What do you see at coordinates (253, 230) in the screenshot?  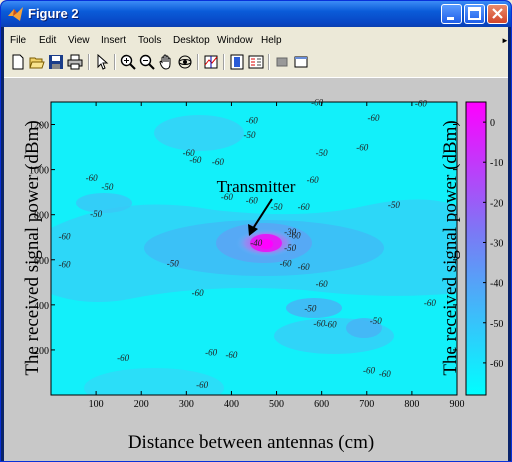 I see `transmitter-arrowhead` at bounding box center [253, 230].